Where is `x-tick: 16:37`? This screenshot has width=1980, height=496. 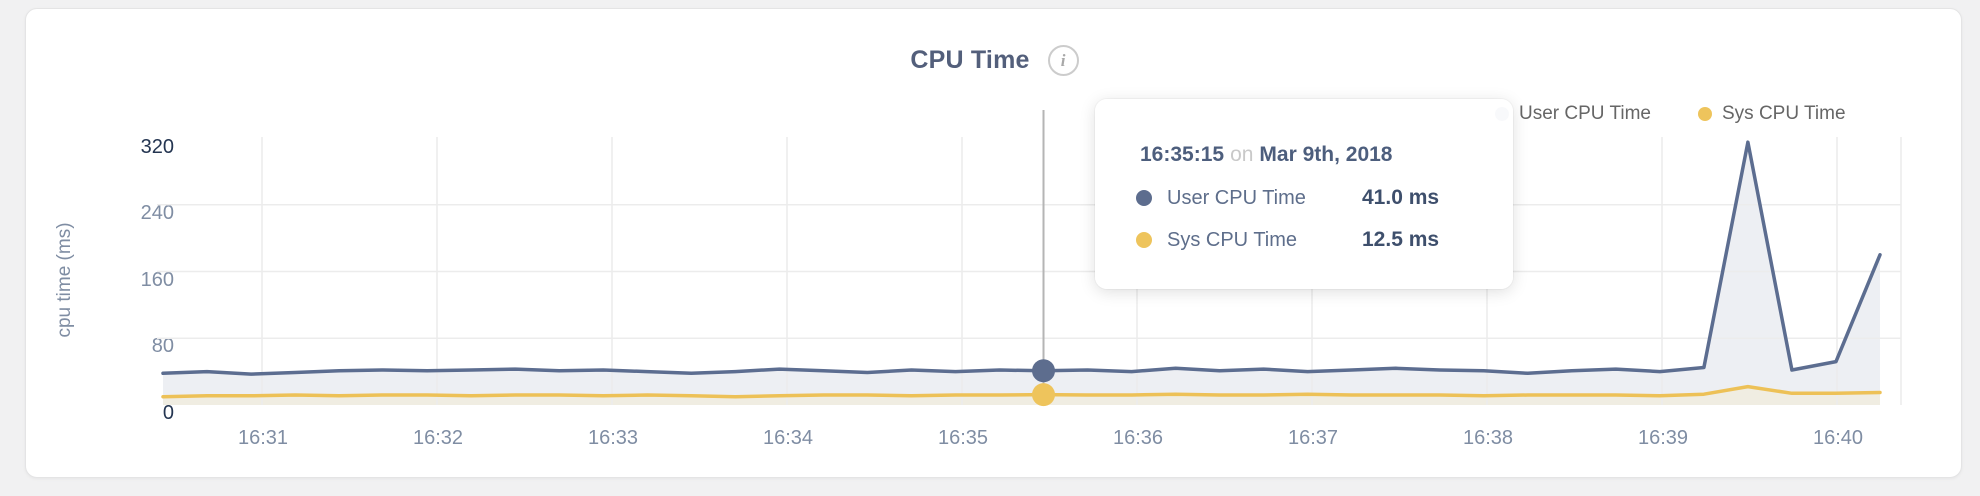 x-tick: 16:37 is located at coordinates (1313, 438).